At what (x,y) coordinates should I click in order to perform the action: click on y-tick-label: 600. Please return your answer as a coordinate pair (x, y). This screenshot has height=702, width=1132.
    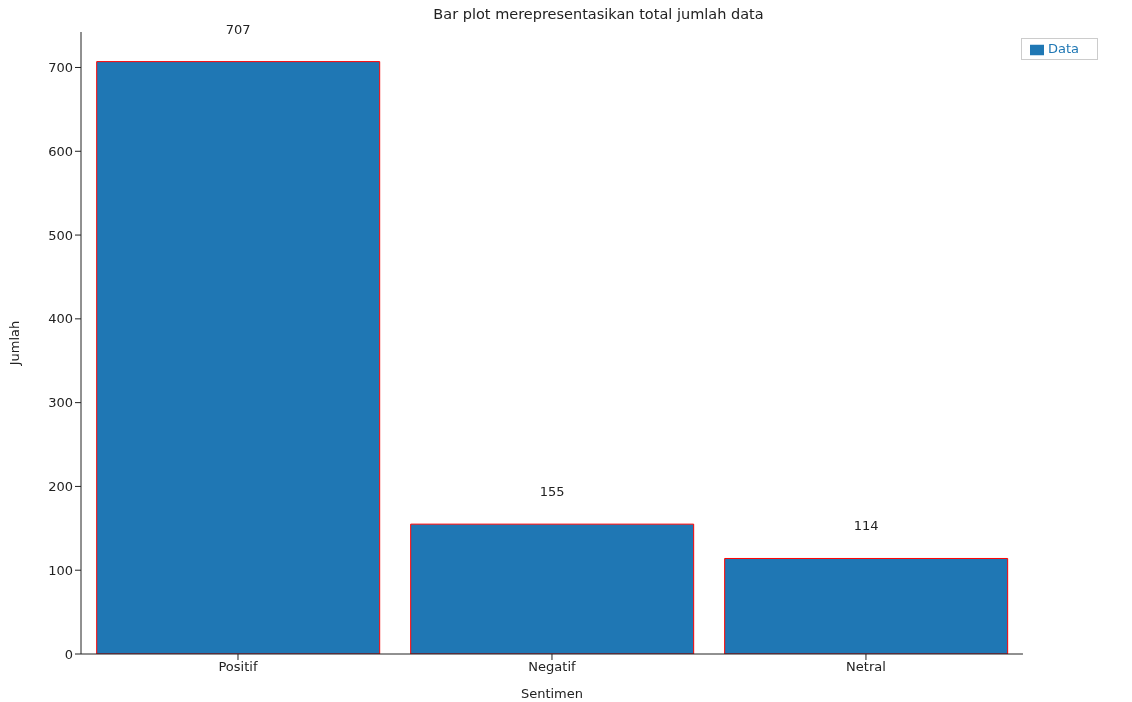
    Looking at the image, I should click on (60, 151).